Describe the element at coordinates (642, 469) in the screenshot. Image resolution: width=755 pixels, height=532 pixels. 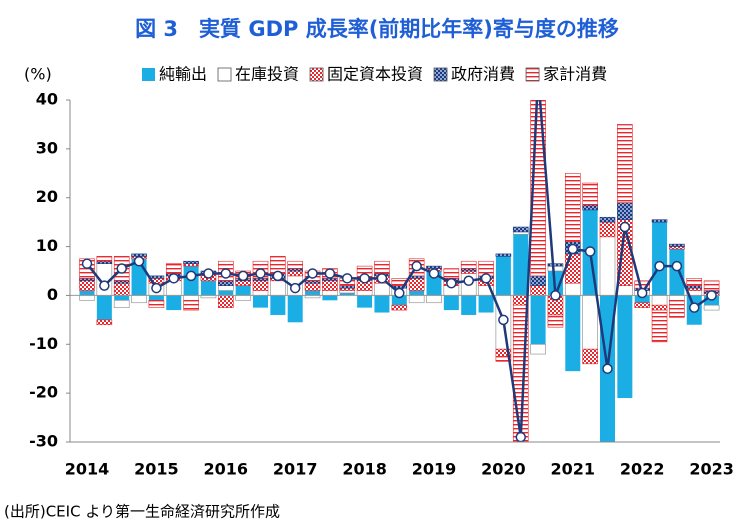
I see `x-tick-label: 2022` at that location.